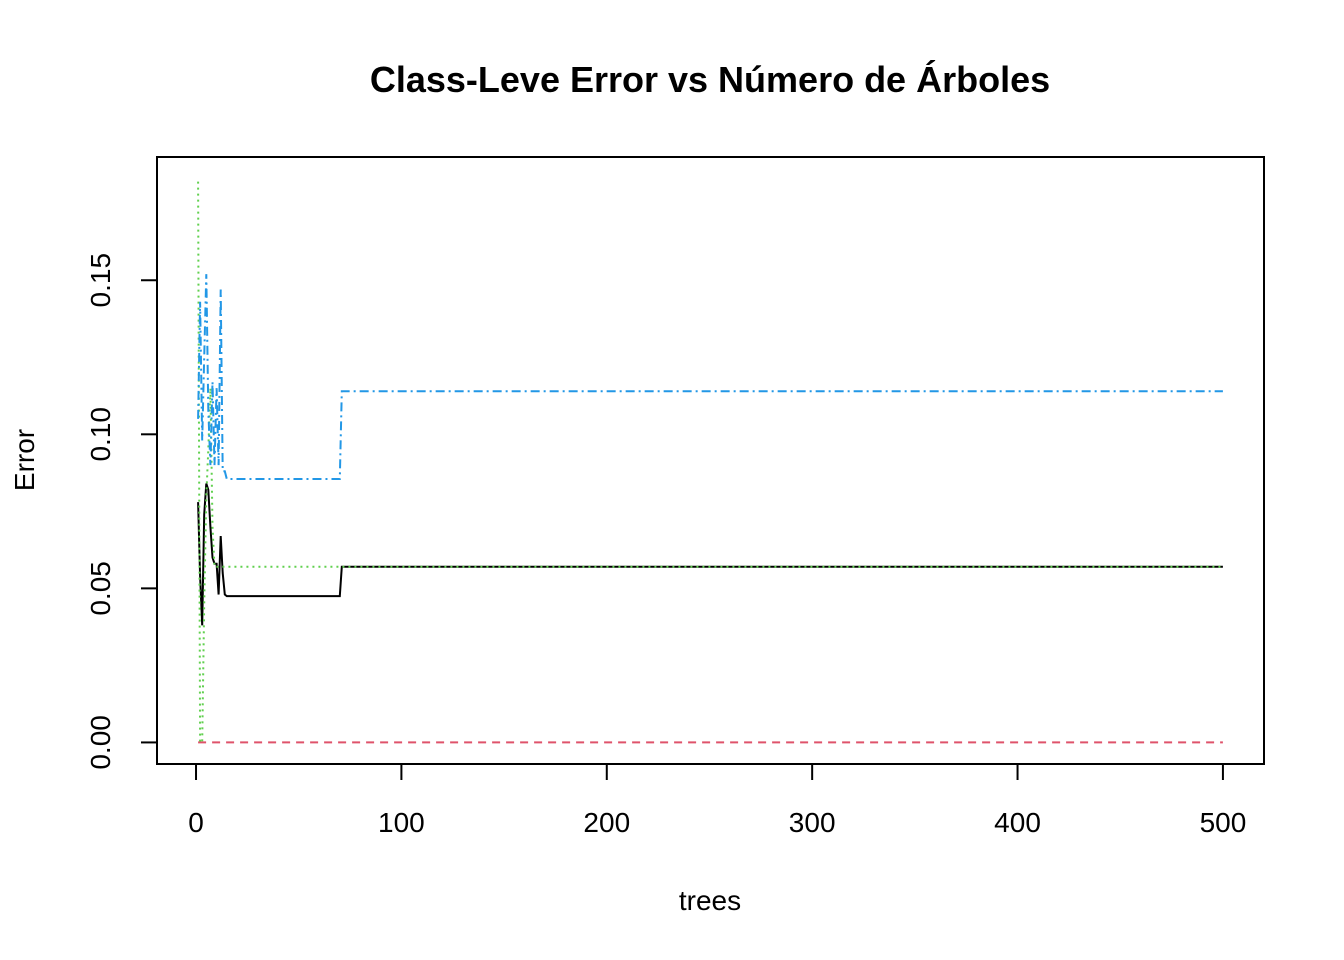 This screenshot has height=960, width=1344. Describe the element at coordinates (100, 280) in the screenshot. I see `y-tick-label: 0.15` at that location.